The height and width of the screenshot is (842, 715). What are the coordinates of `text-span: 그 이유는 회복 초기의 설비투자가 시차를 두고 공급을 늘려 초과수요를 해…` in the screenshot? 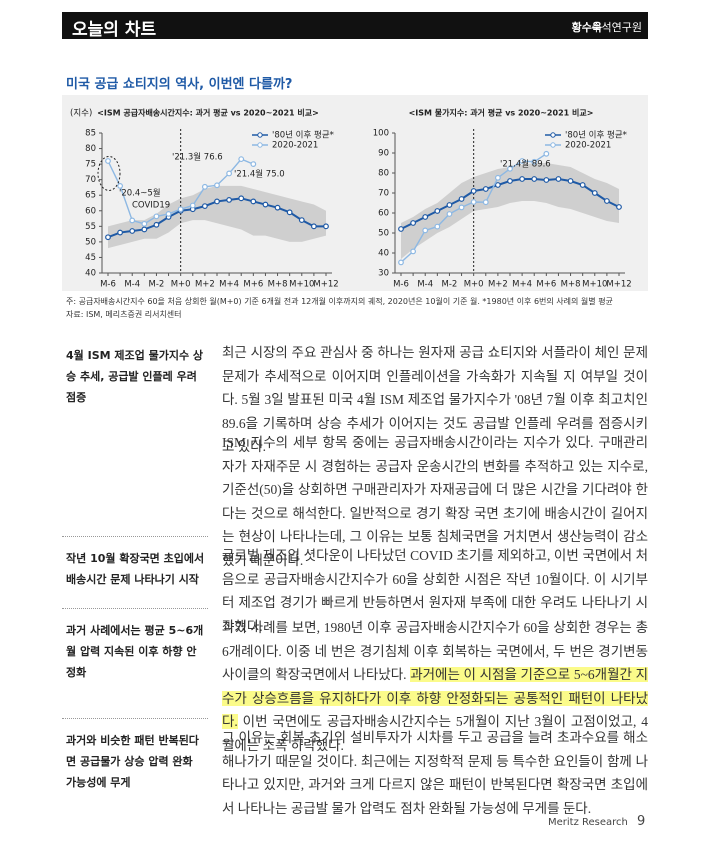 It's located at (435, 773).